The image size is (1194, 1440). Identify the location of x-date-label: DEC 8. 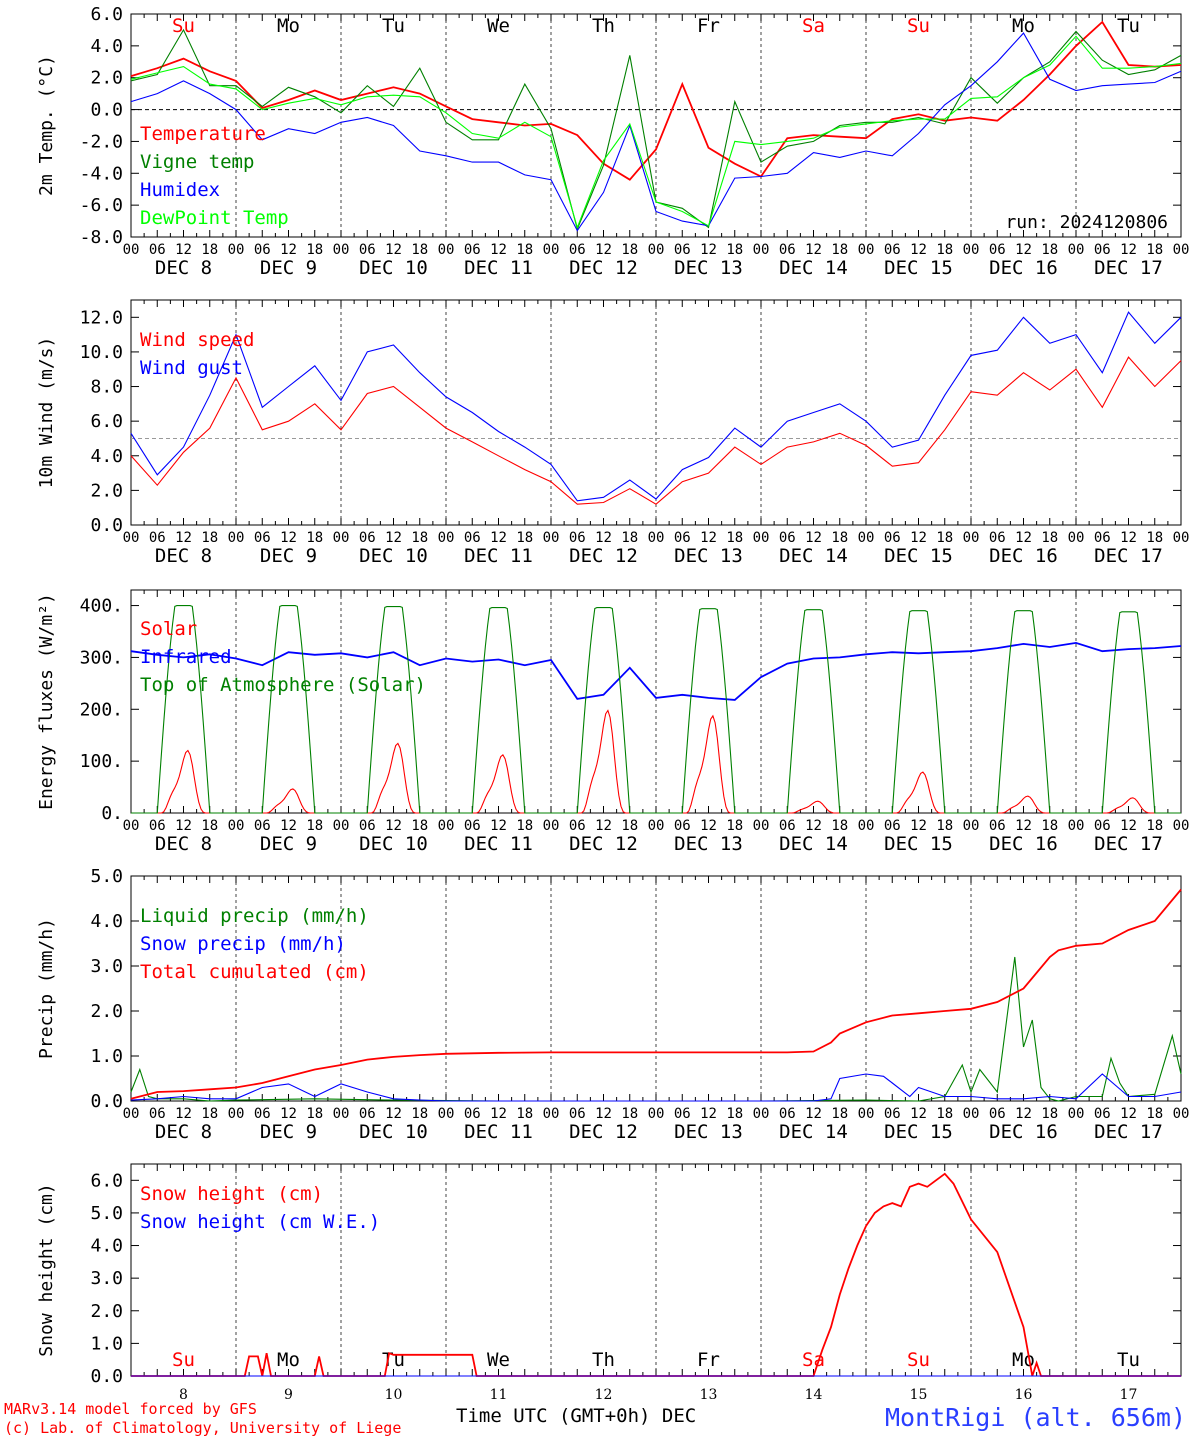
(183, 1132).